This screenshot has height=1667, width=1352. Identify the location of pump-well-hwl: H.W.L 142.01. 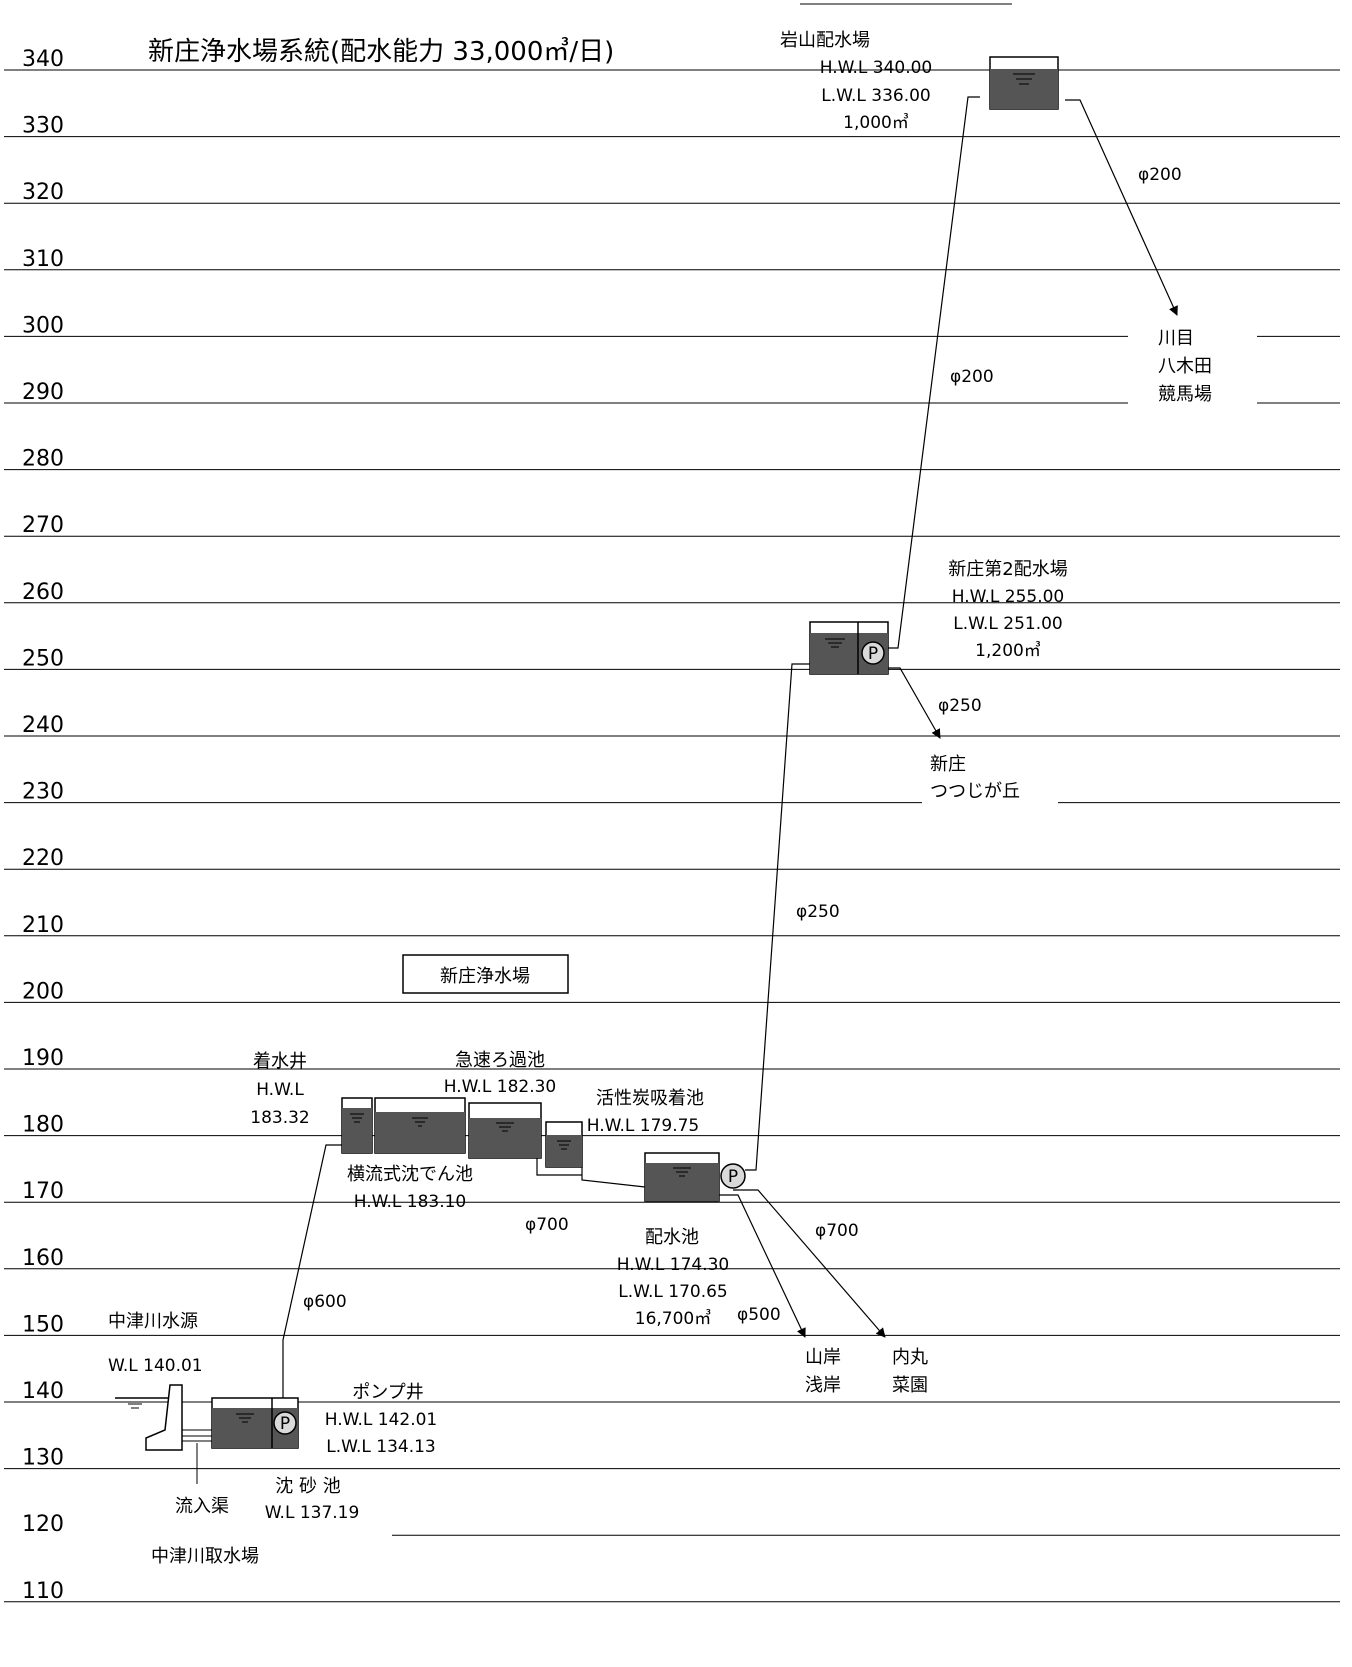
(381, 1420).